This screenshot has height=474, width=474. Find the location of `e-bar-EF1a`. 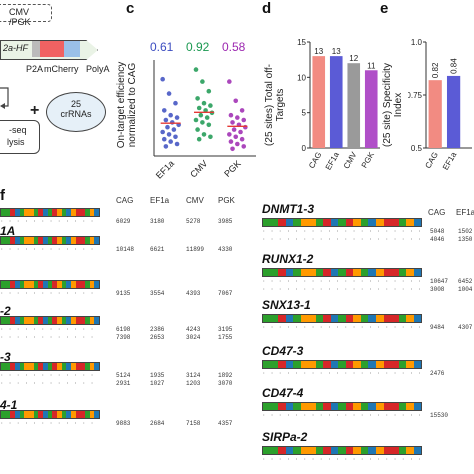

e-bar-EF1a is located at coordinates (453, 111).